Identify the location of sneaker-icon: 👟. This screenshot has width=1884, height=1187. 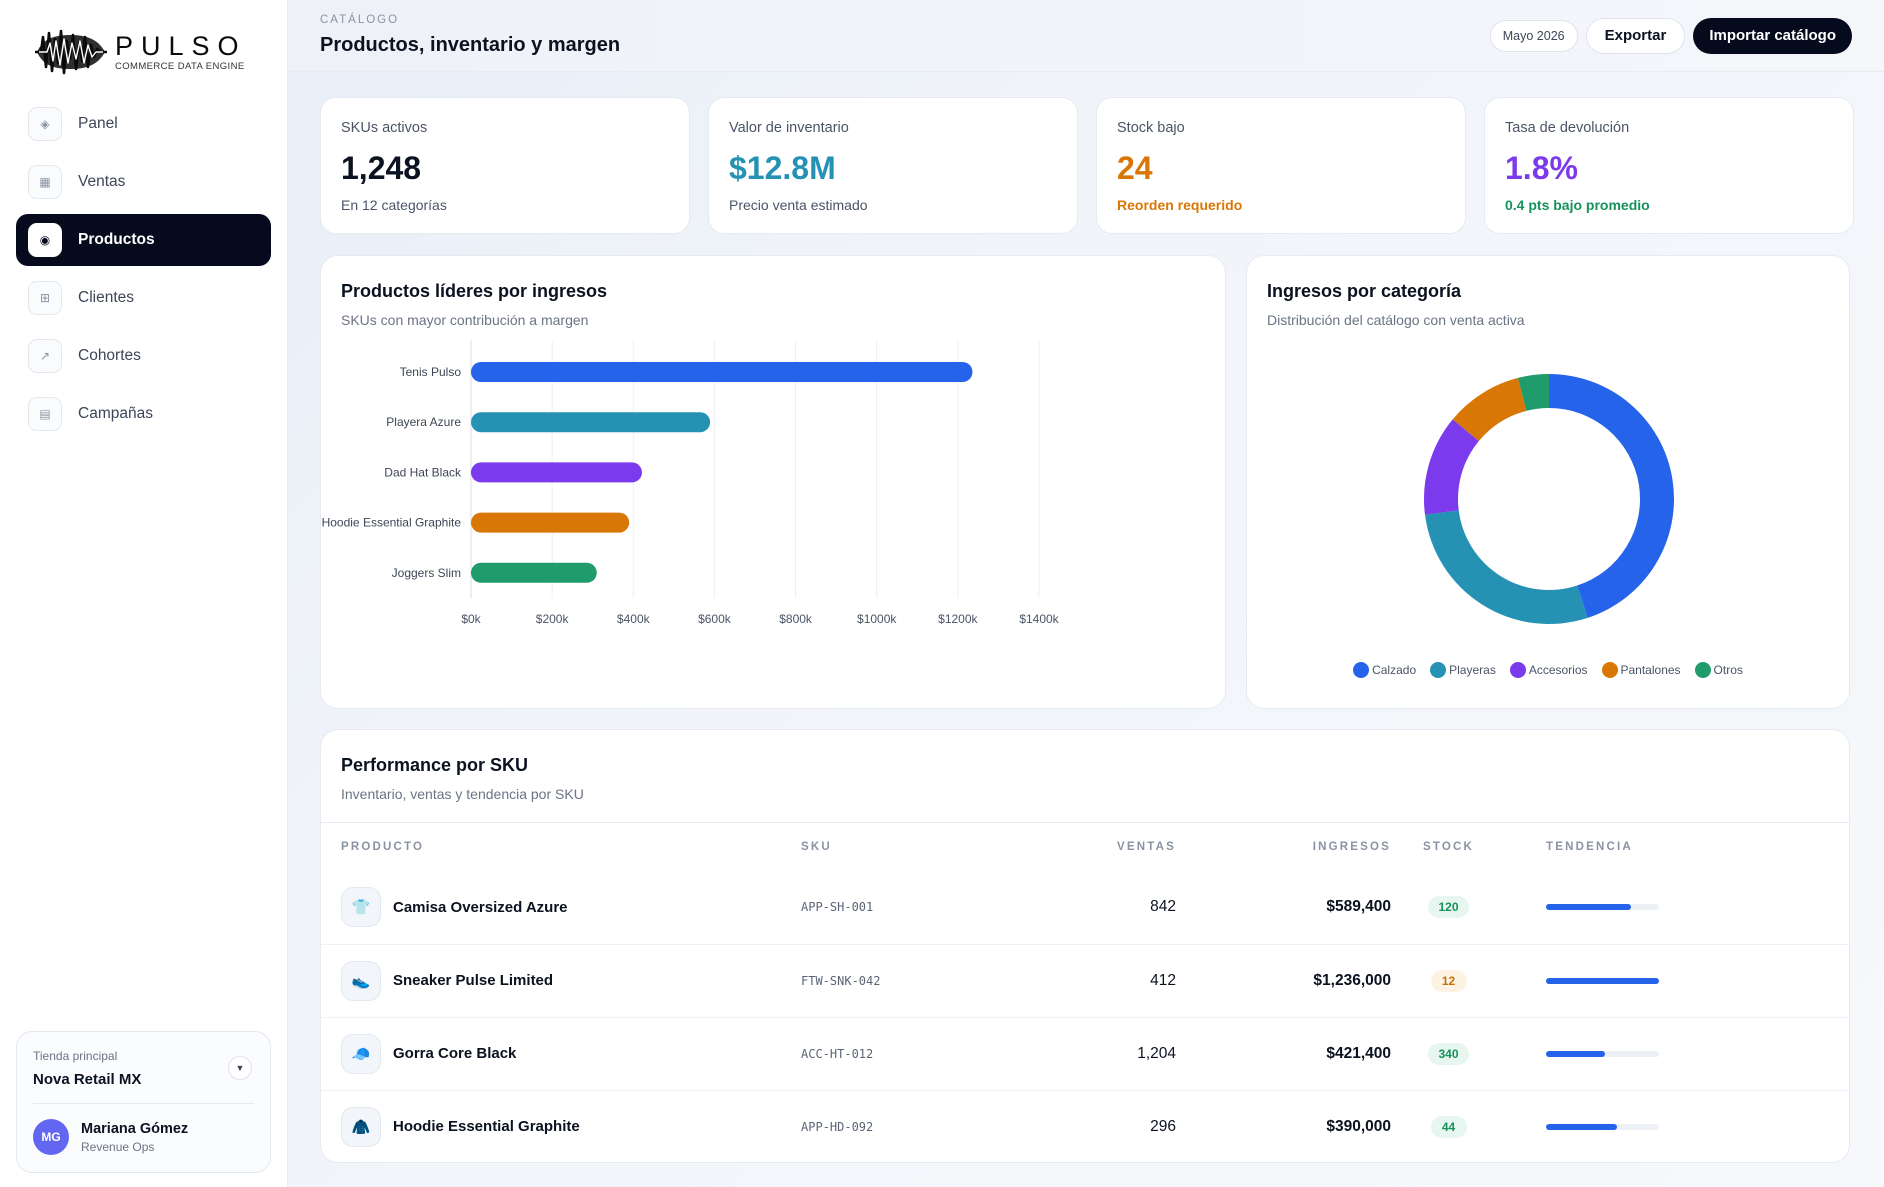
(361, 980).